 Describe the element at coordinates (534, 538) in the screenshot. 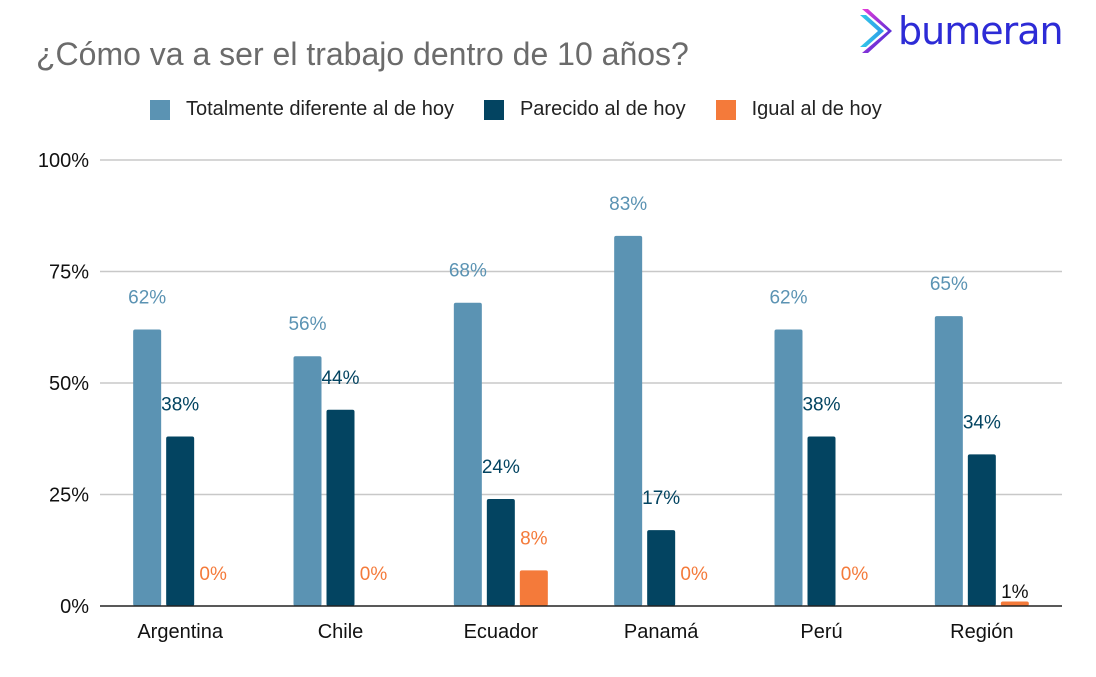

I see `data-label-igual: 8%` at that location.